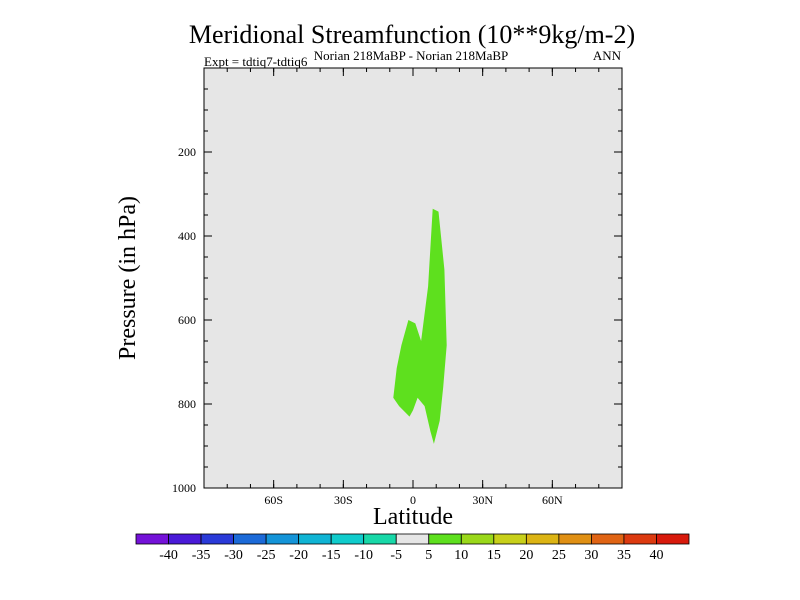 The image size is (800, 600). Describe the element at coordinates (559, 555) in the screenshot. I see `colorbar-label: 25` at that location.